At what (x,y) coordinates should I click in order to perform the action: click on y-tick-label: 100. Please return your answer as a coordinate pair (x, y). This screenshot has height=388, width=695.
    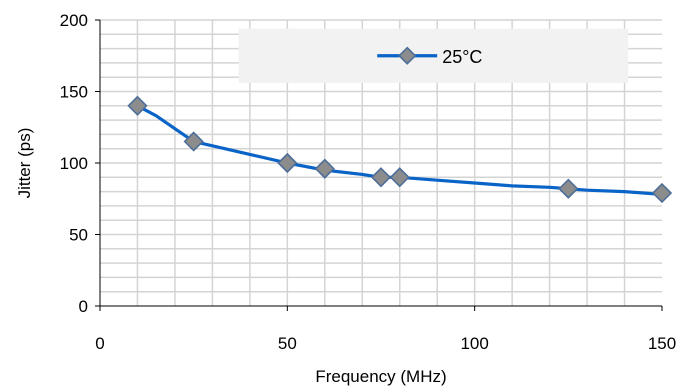
    Looking at the image, I should click on (74, 163).